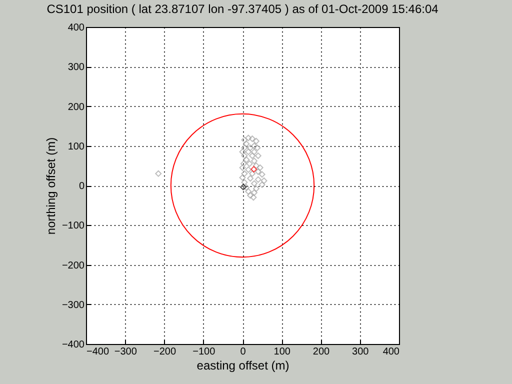 This screenshot has height=384, width=512. I want to click on chart-title: CS101 position ( lat 23.87107 lon -97.37405 ) as of 01-Oct-2009 15:46:04, so click(242, 9).